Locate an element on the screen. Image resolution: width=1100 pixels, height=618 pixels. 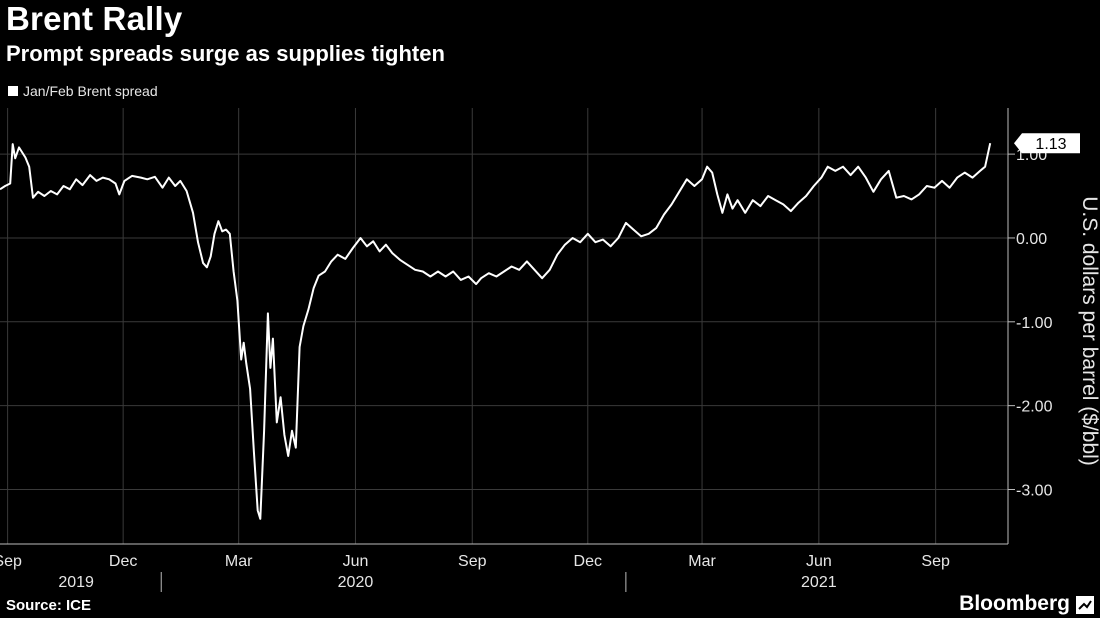
legend-label: Jan/Feb Brent spread is located at coordinates (90, 91).